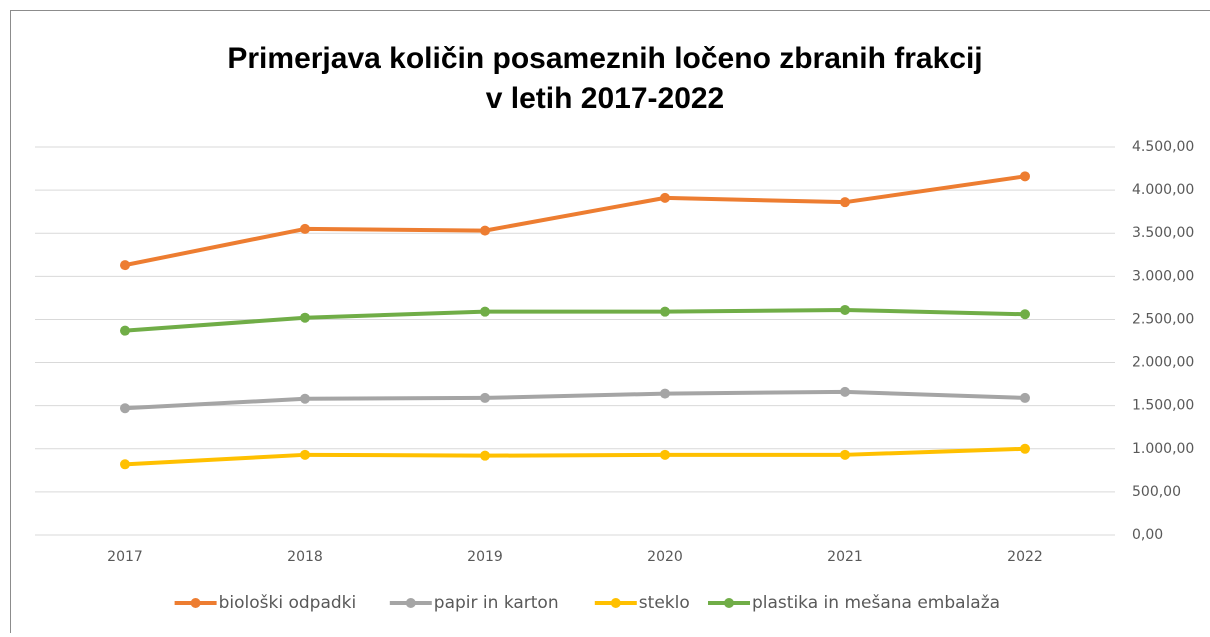 The width and height of the screenshot is (1210, 637). What do you see at coordinates (876, 603) in the screenshot?
I see `legend-label: plastika in mešana embalaža` at bounding box center [876, 603].